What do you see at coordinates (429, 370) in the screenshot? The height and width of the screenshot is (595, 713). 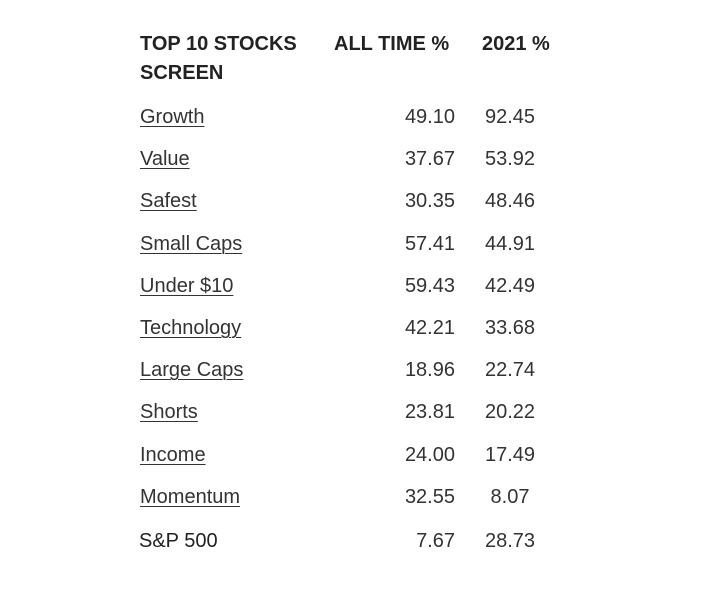 I see `all-time-value: 18.96` at bounding box center [429, 370].